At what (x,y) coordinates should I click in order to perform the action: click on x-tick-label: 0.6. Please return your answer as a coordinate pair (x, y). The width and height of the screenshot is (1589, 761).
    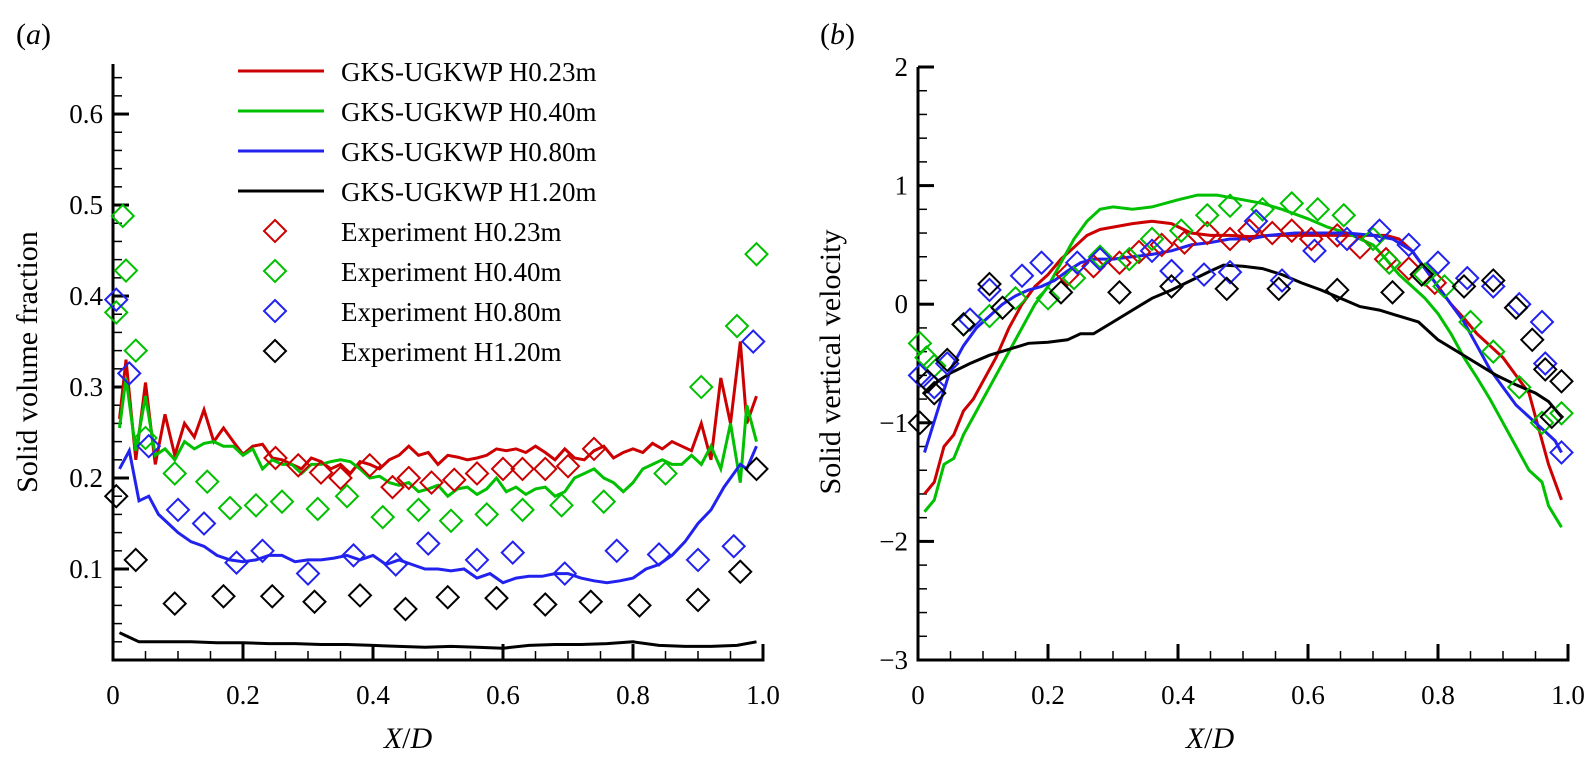
    Looking at the image, I should click on (1308, 695).